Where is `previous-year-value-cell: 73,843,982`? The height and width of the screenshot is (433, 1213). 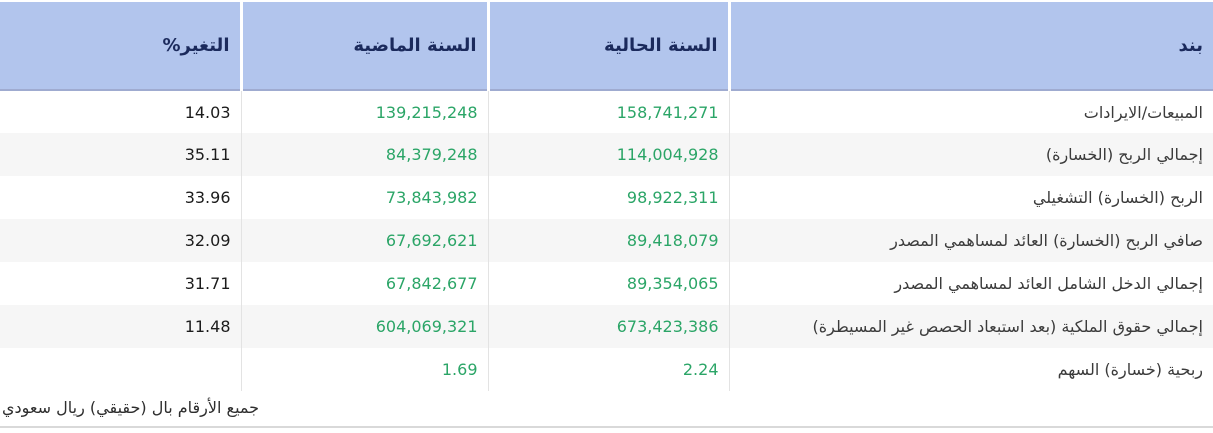 previous-year-value-cell: 73,843,982 is located at coordinates (364, 197).